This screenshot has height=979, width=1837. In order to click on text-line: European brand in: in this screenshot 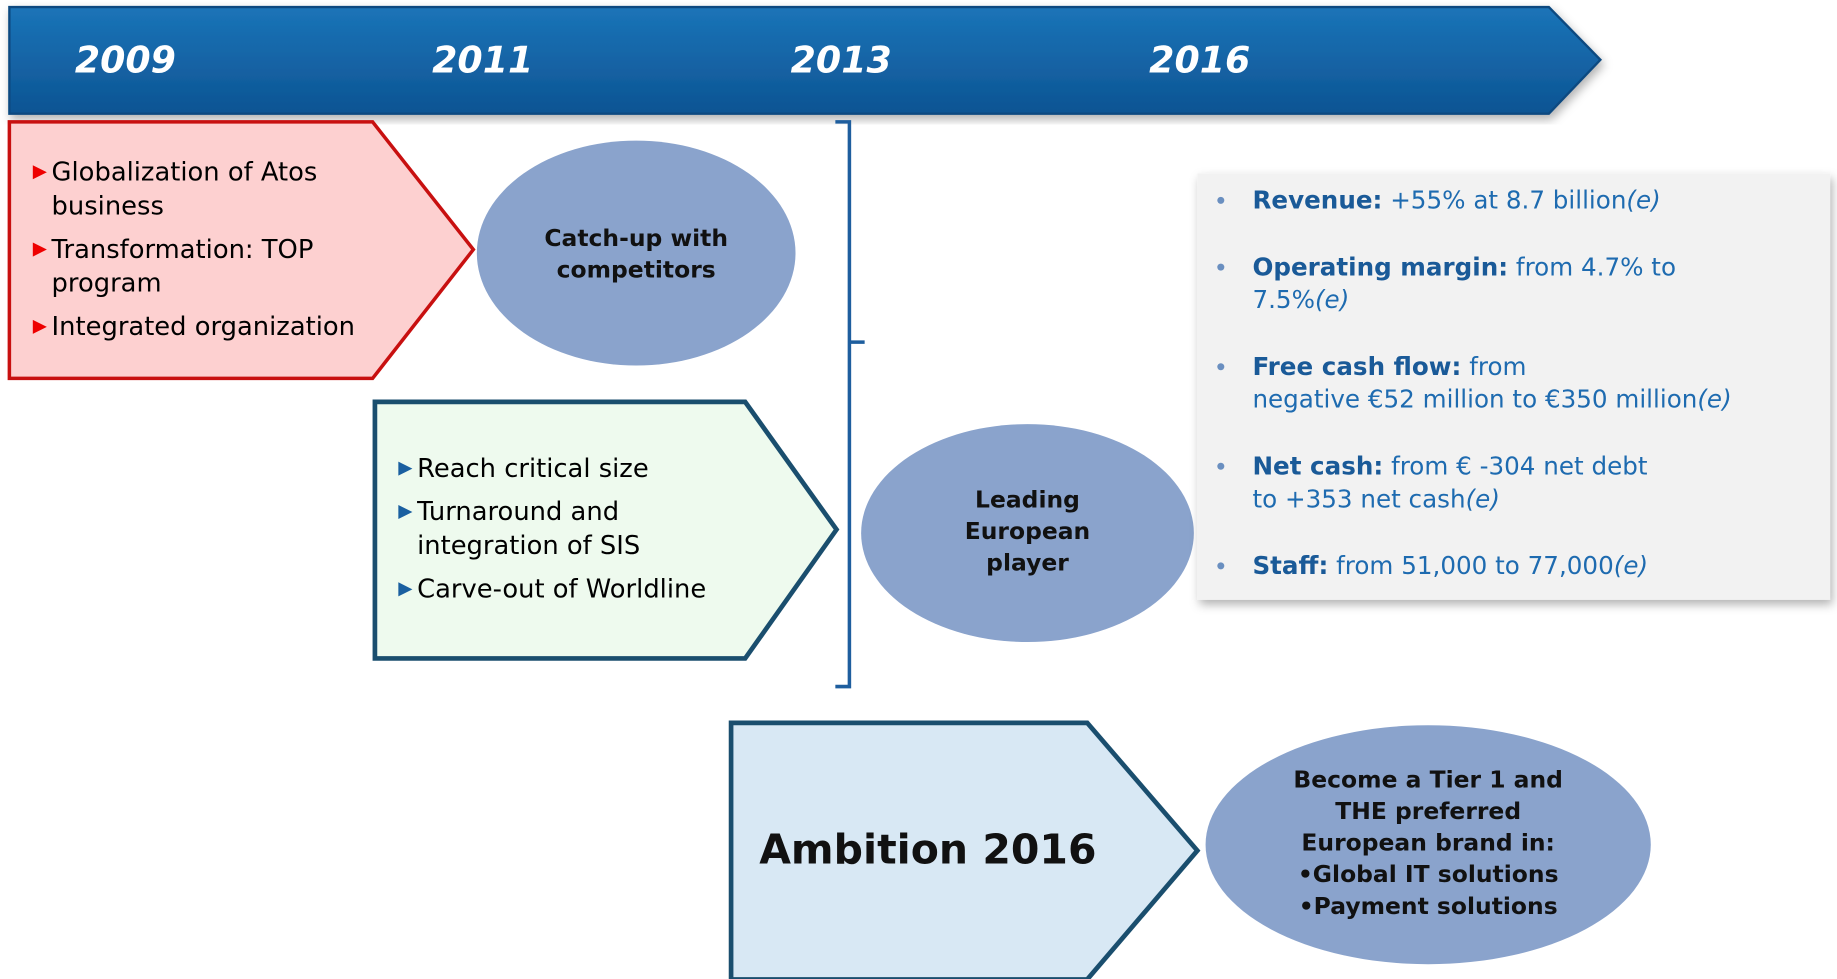, I will do `click(1428, 842)`.